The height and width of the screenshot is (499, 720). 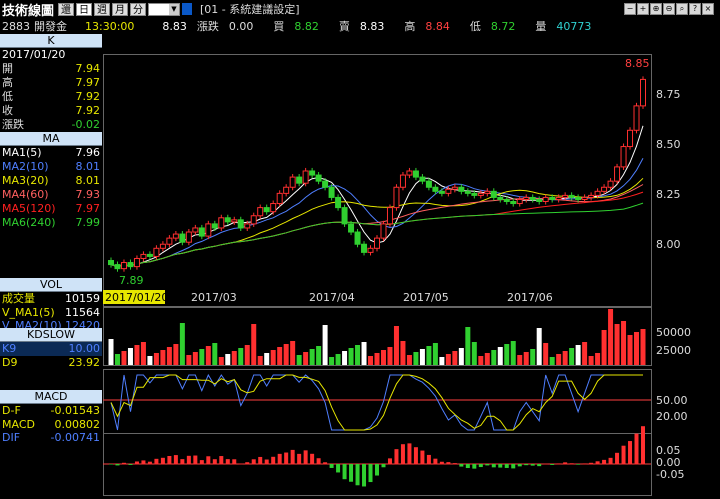 I want to click on macd-row-macd: MACD 0.00802, so click(x=51, y=425).